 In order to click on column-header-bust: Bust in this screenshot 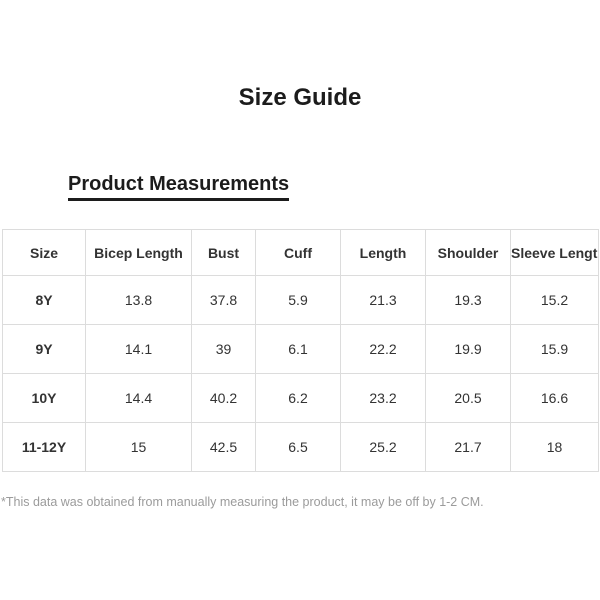, I will do `click(223, 252)`.